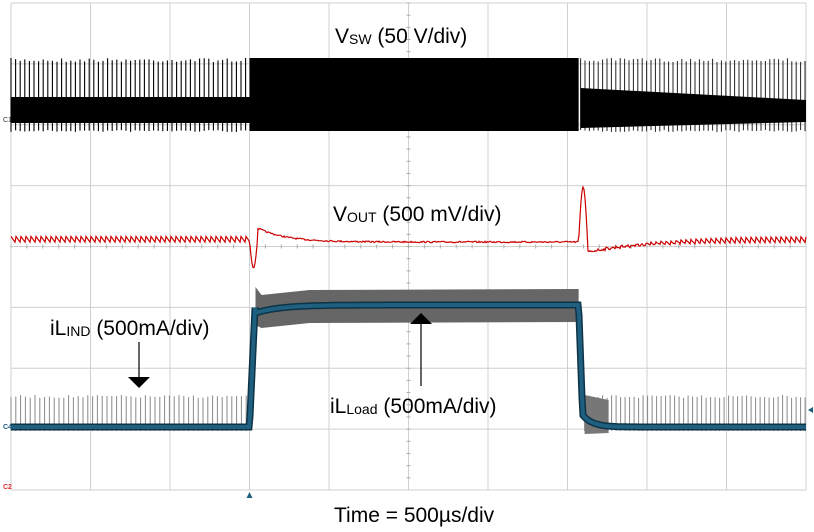 Image resolution: width=814 pixels, height=532 pixels. What do you see at coordinates (7, 120) in the screenshot?
I see `channel-marker-c1: C1` at bounding box center [7, 120].